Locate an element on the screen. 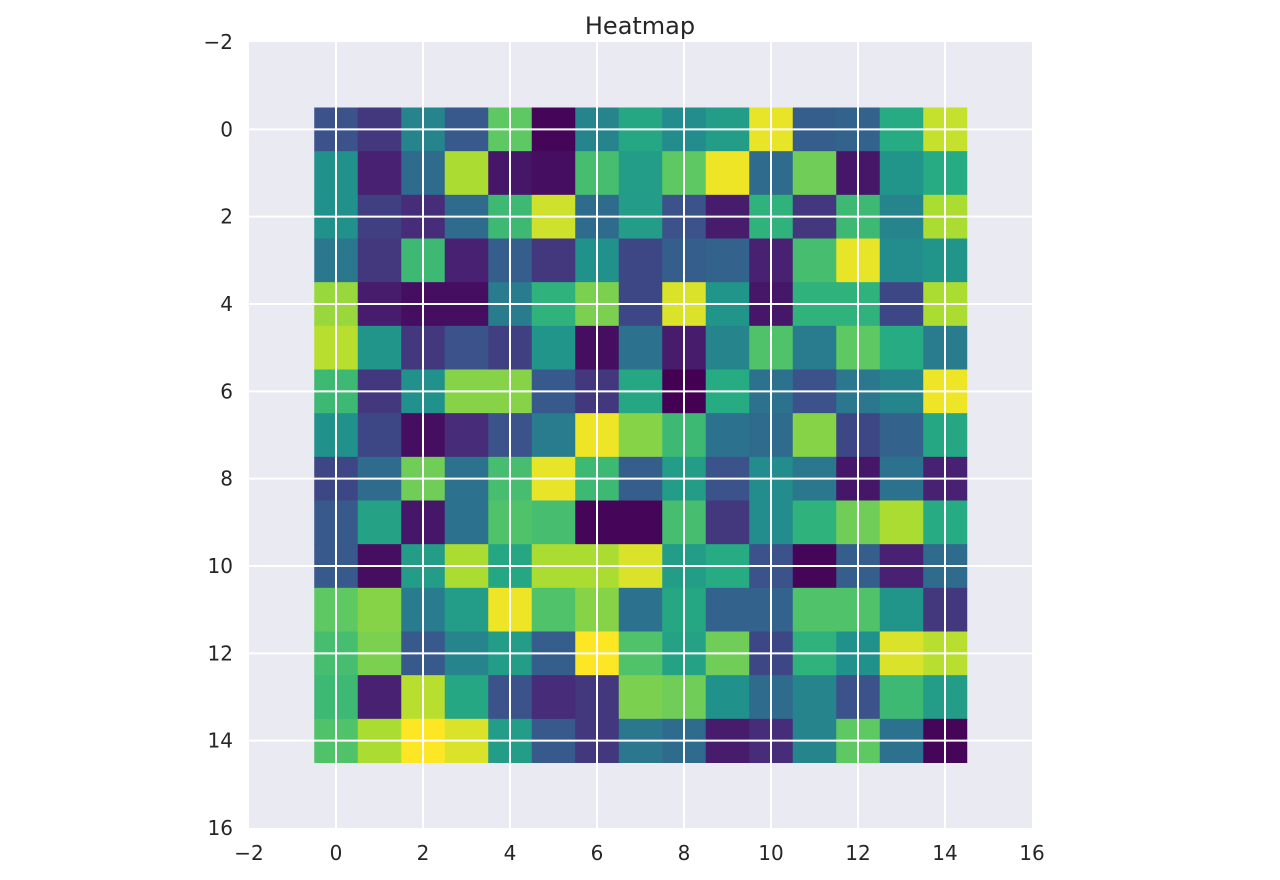  heatmap-cell-r11-c9 is located at coordinates (727, 609).